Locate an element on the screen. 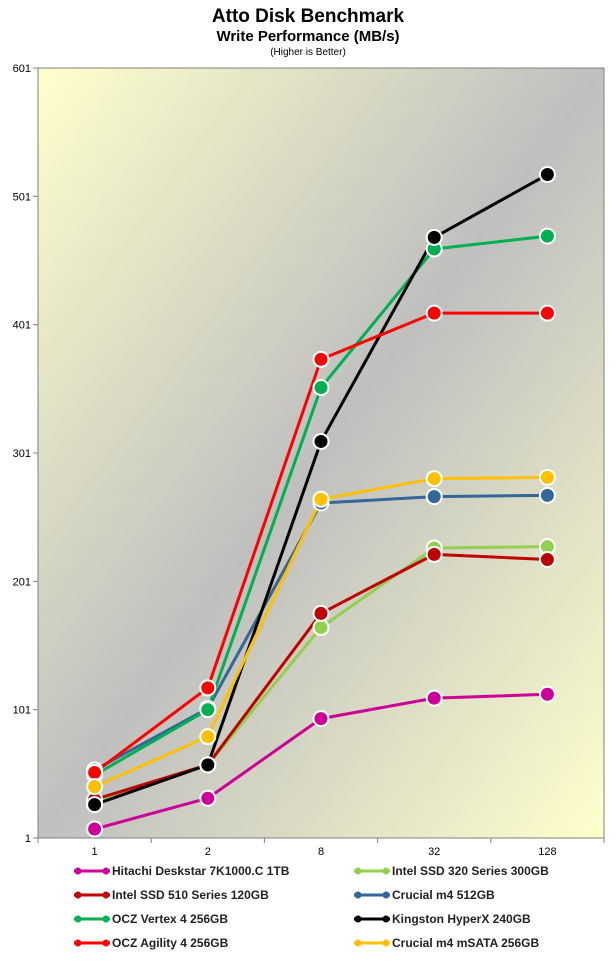 This screenshot has width=616, height=961. chart-title: Atto Disk Benchmark is located at coordinates (308, 16).